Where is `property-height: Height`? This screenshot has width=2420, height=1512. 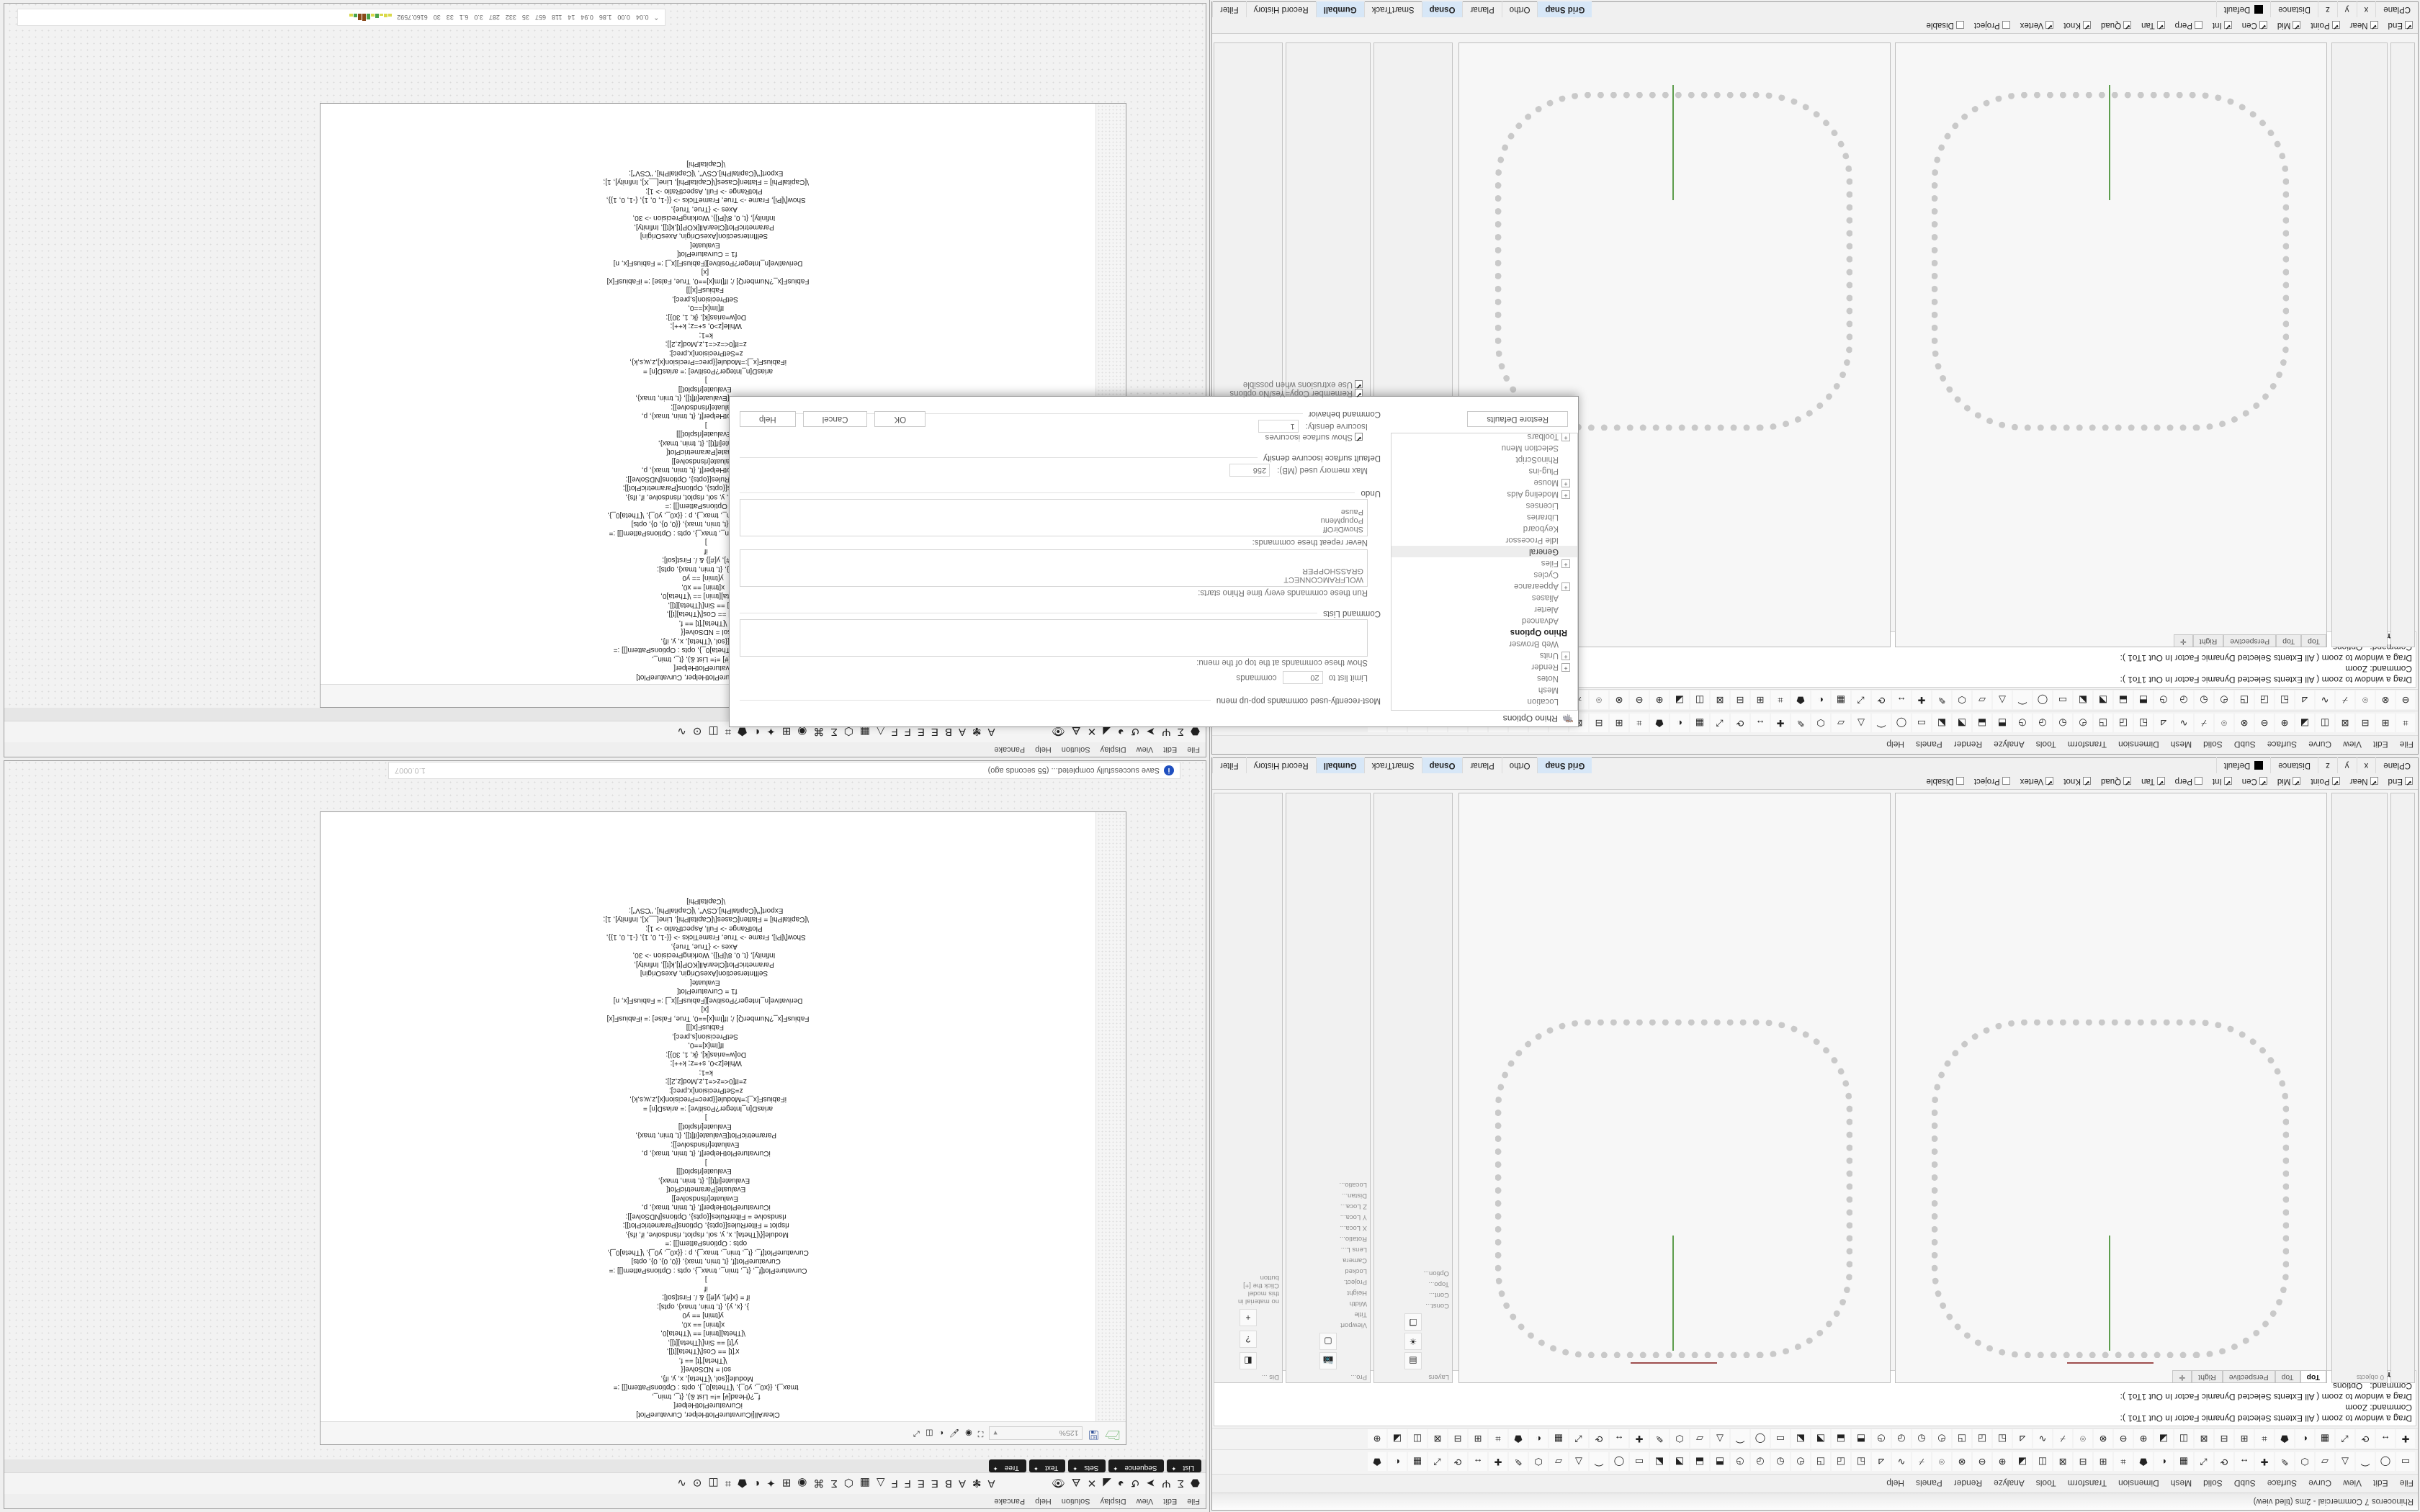
property-height: Height is located at coordinates (1357, 1293).